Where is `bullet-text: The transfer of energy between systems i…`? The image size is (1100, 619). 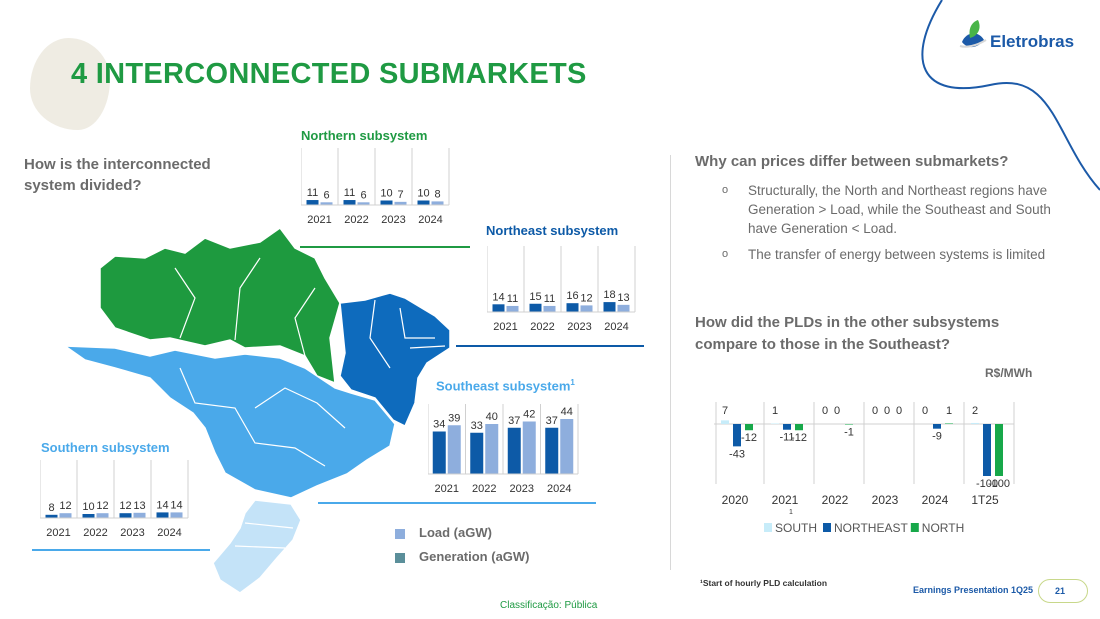 bullet-text: The transfer of energy between systems i… is located at coordinates (897, 254).